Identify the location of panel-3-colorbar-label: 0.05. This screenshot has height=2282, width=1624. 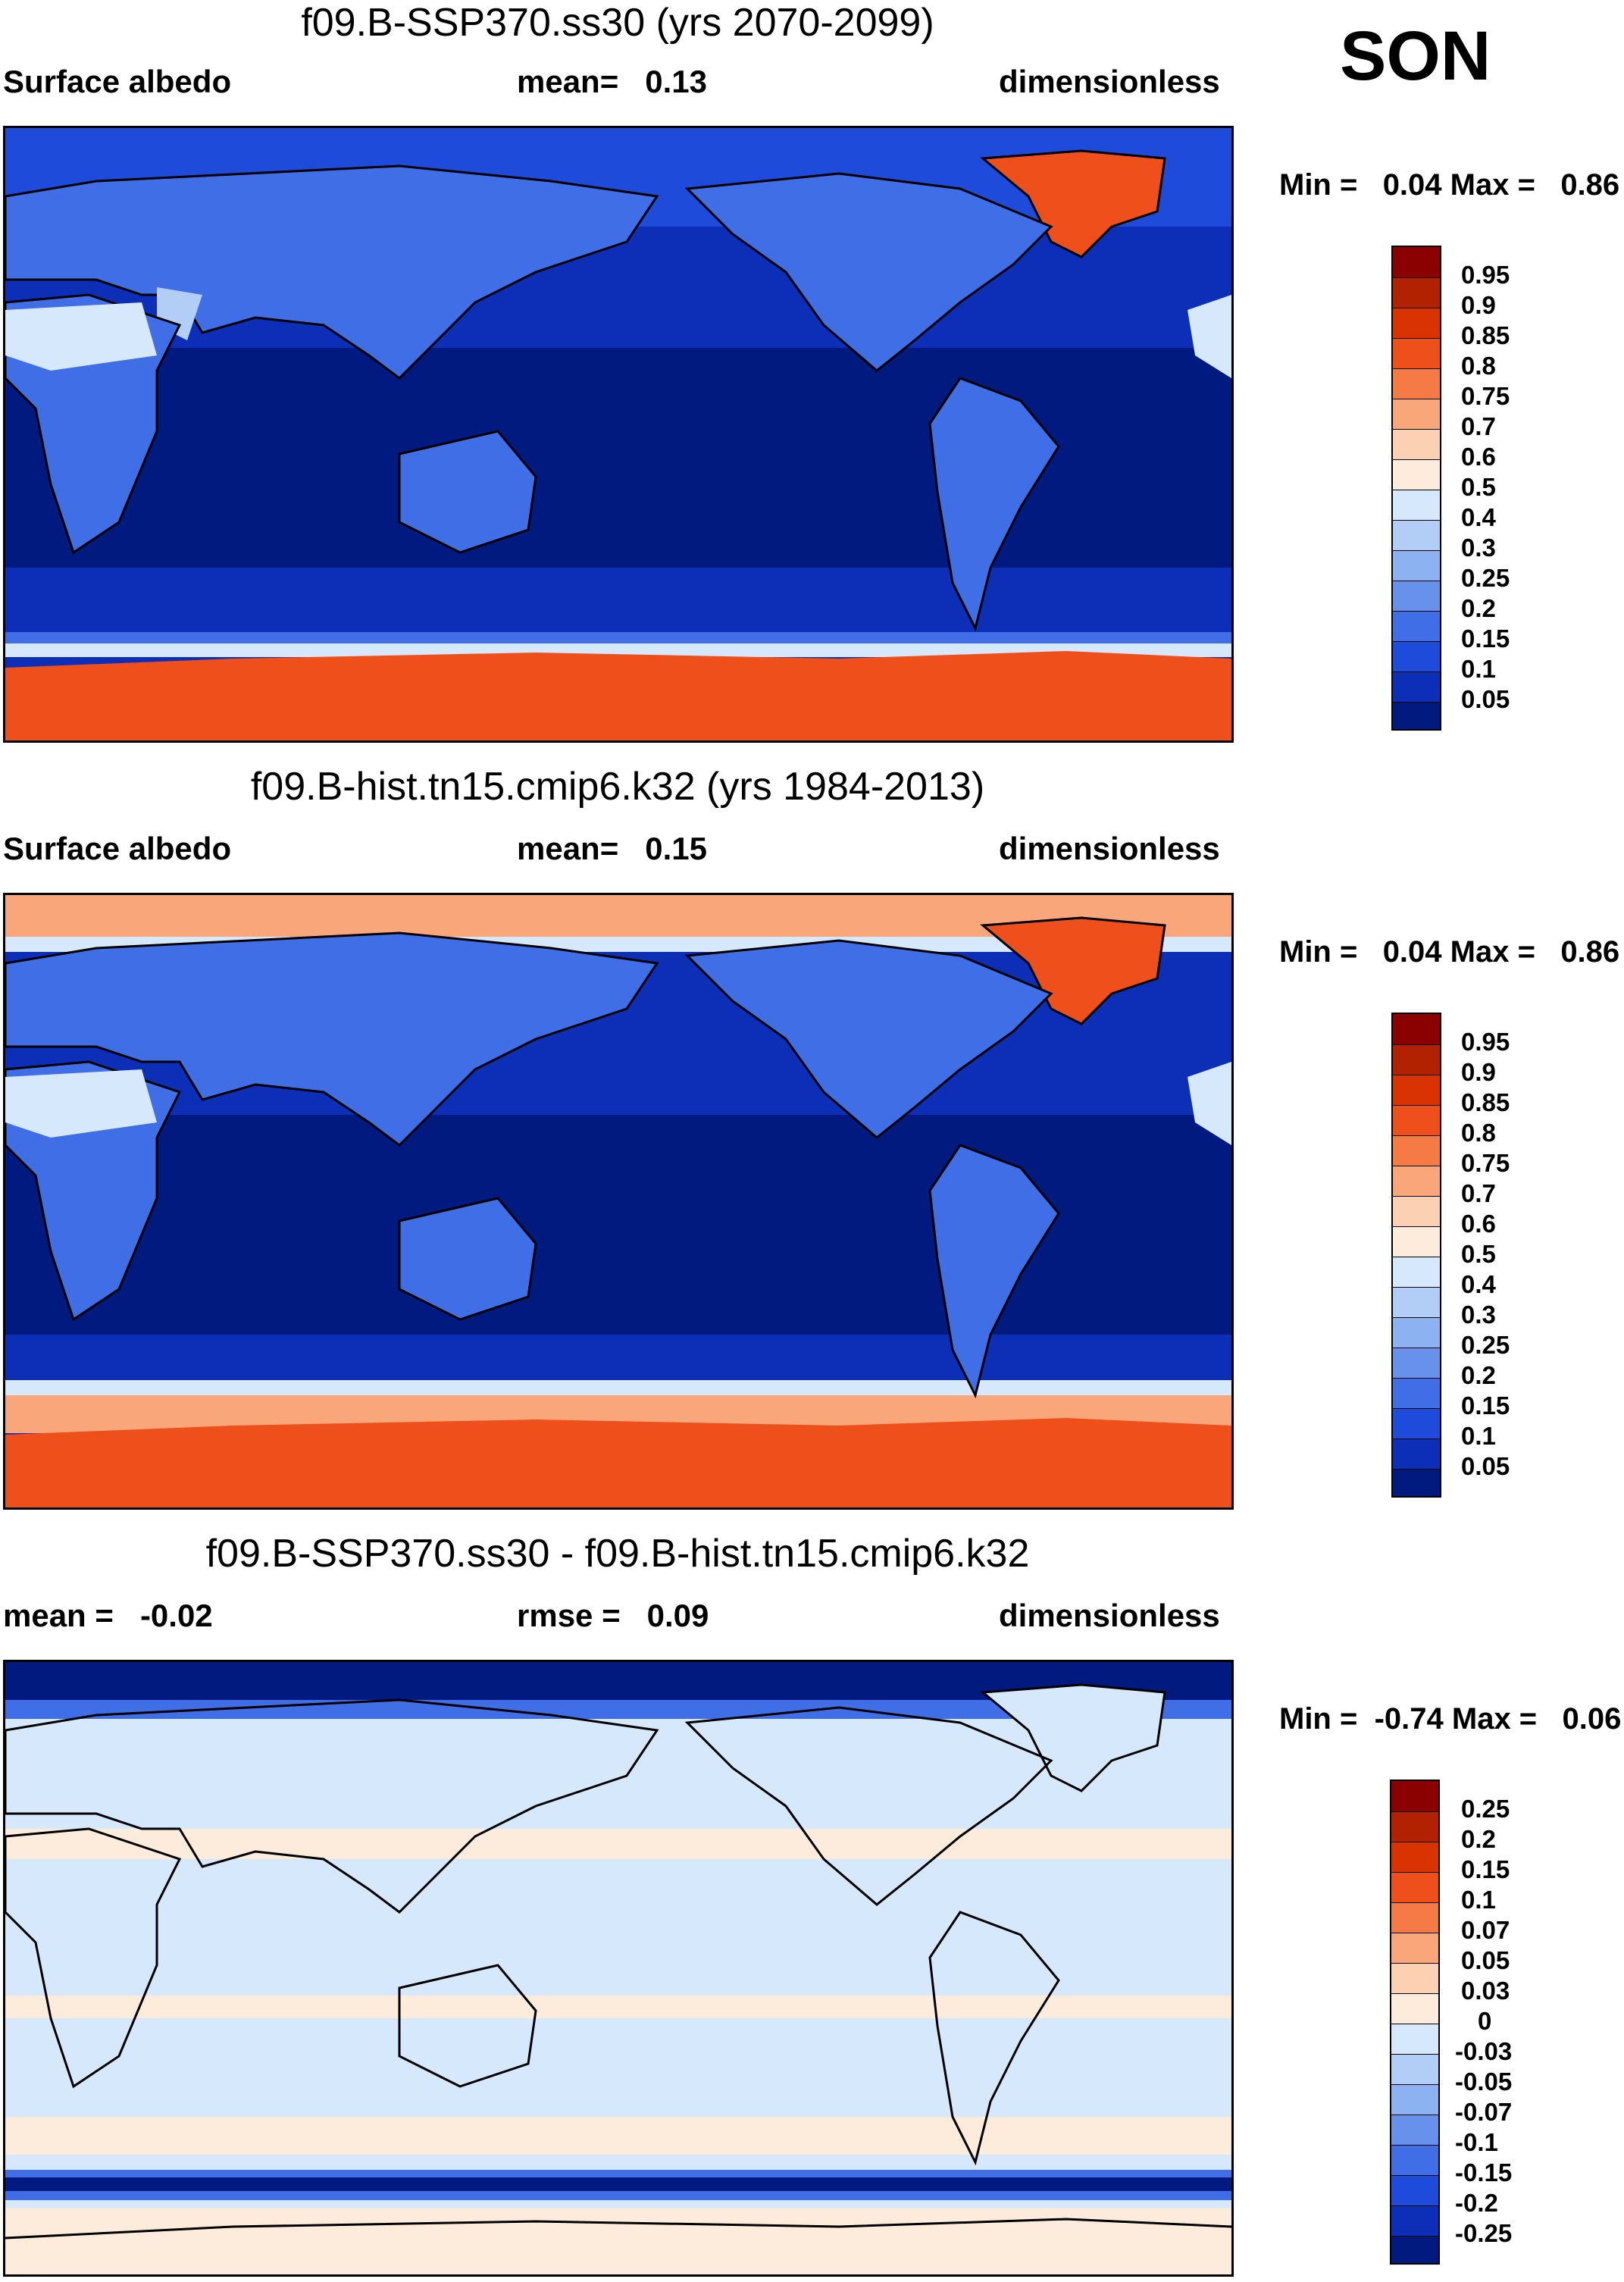
(1485, 1960).